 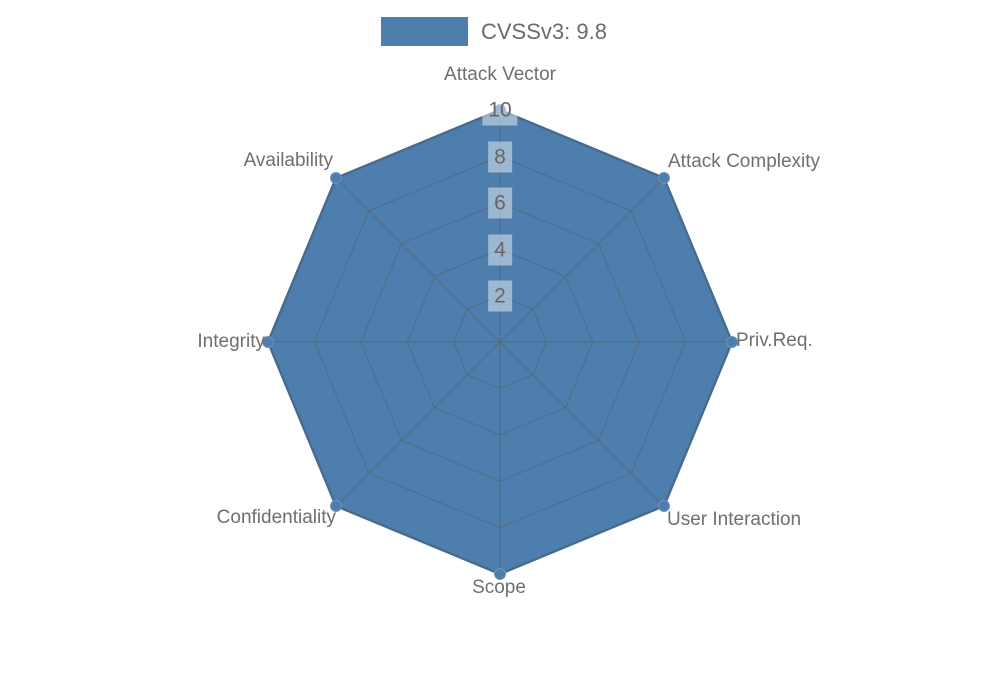 What do you see at coordinates (734, 519) in the screenshot?
I see `axis-label-user-interaction: User Interaction` at bounding box center [734, 519].